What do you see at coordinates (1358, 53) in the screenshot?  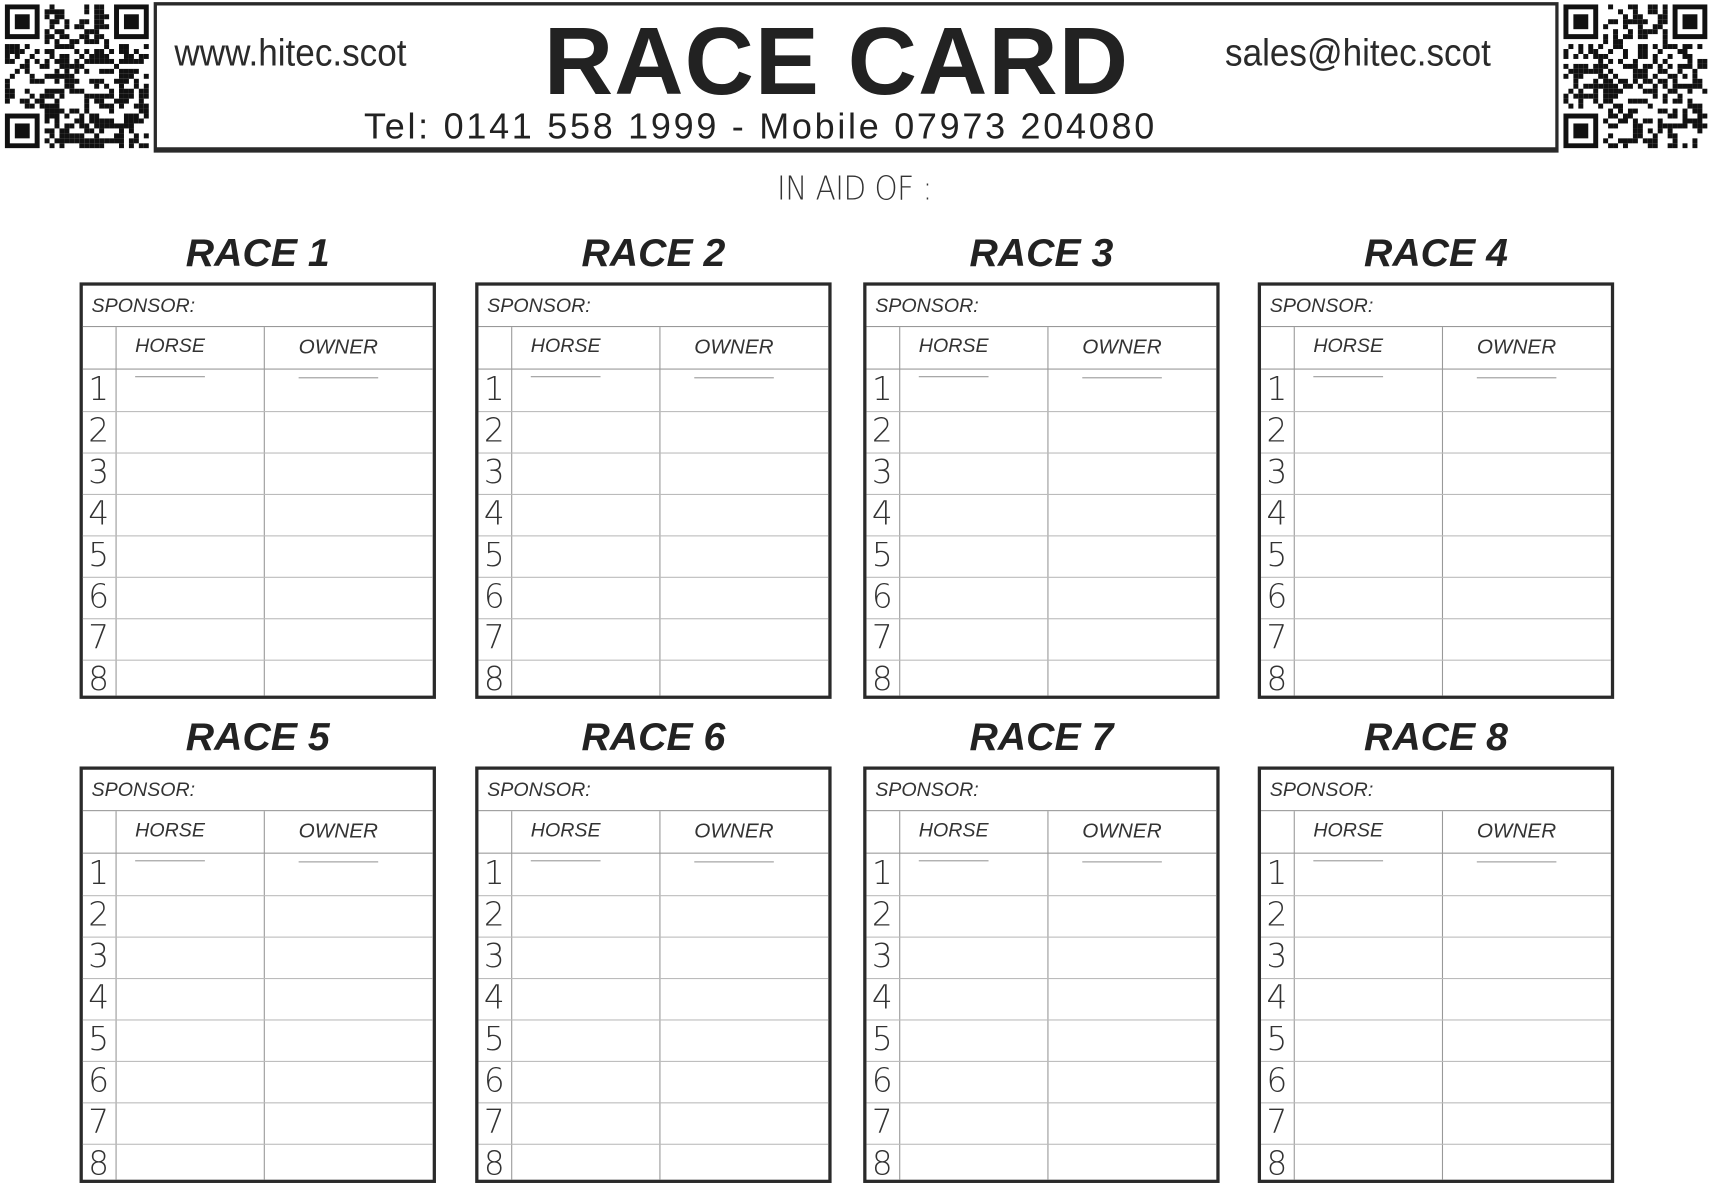 I see `email-link: sales@hitec.scot` at bounding box center [1358, 53].